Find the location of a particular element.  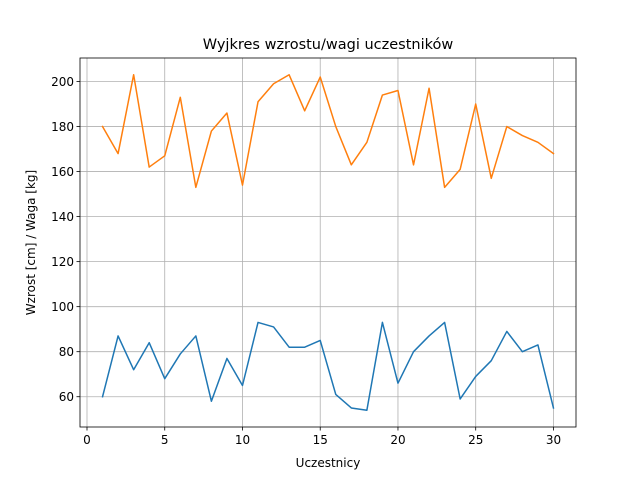

x-tick-label: 0 is located at coordinates (87, 440).